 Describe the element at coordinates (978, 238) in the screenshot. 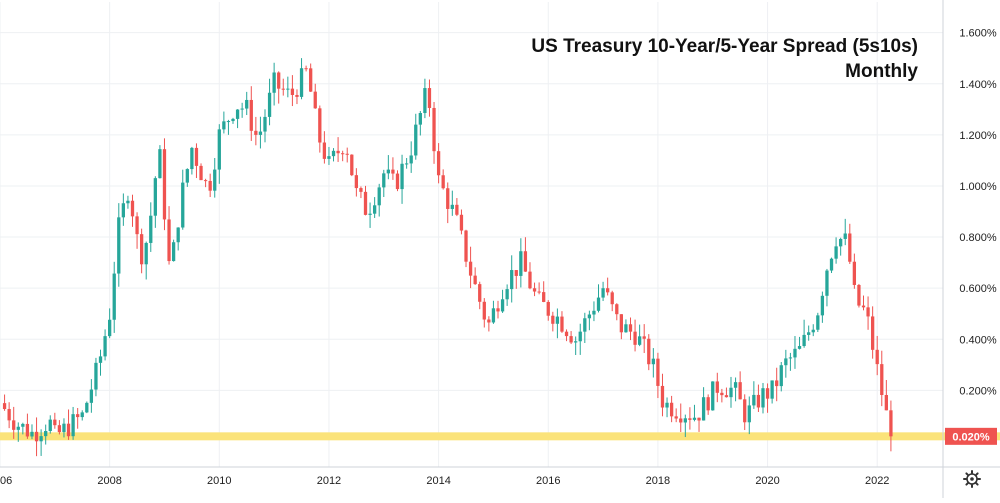

I see `y-tick-label: 0.800%` at that location.